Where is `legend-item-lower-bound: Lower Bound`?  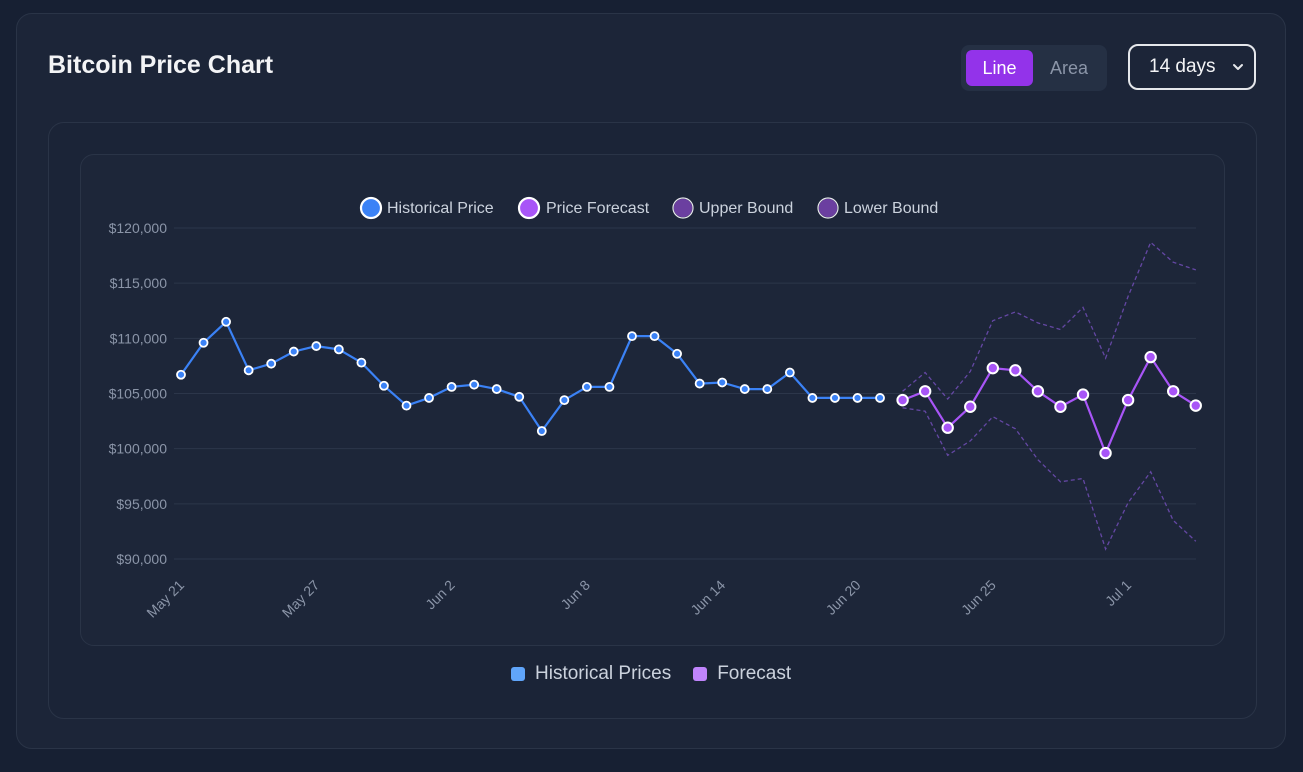 legend-item-lower-bound: Lower Bound is located at coordinates (877, 208).